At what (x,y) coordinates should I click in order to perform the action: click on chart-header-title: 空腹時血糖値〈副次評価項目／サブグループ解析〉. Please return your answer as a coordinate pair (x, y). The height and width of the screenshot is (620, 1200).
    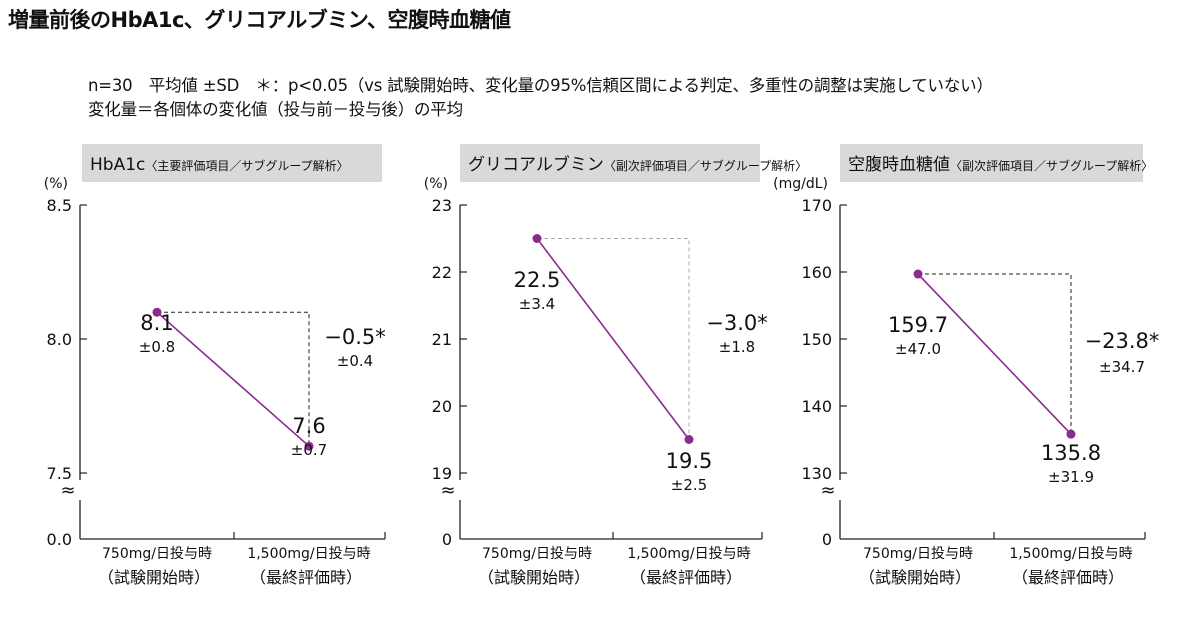
    Looking at the image, I should click on (1000, 165).